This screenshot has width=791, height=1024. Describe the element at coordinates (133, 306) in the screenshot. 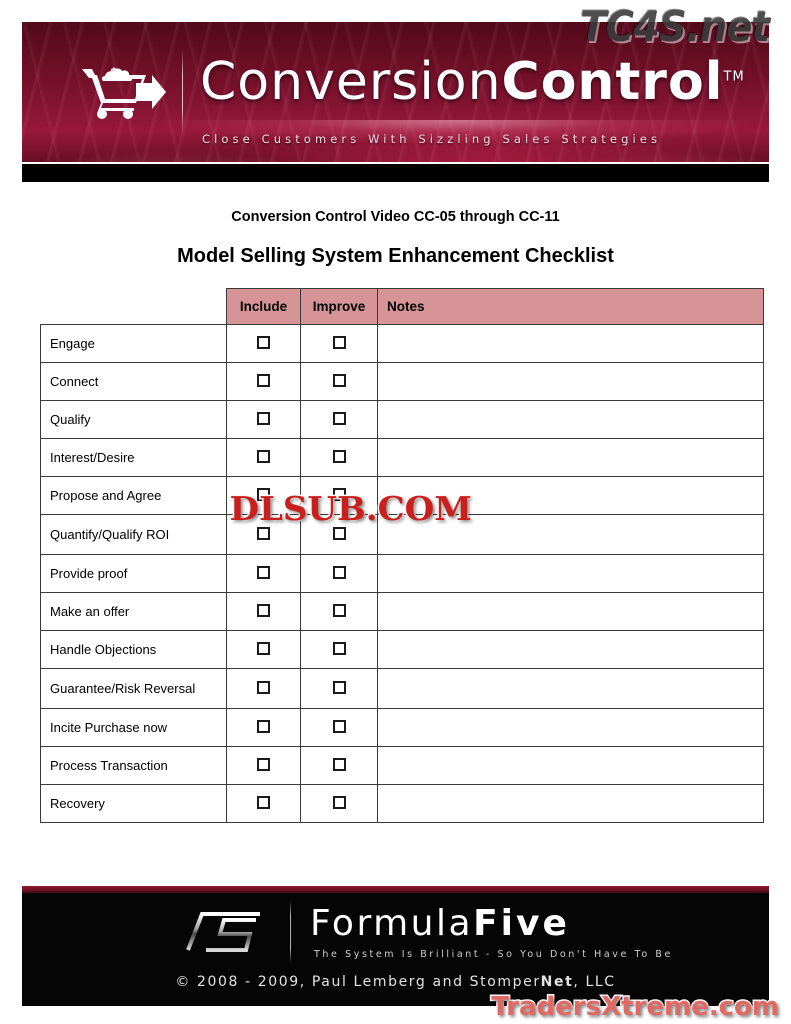

I see `header-blank-cell` at that location.